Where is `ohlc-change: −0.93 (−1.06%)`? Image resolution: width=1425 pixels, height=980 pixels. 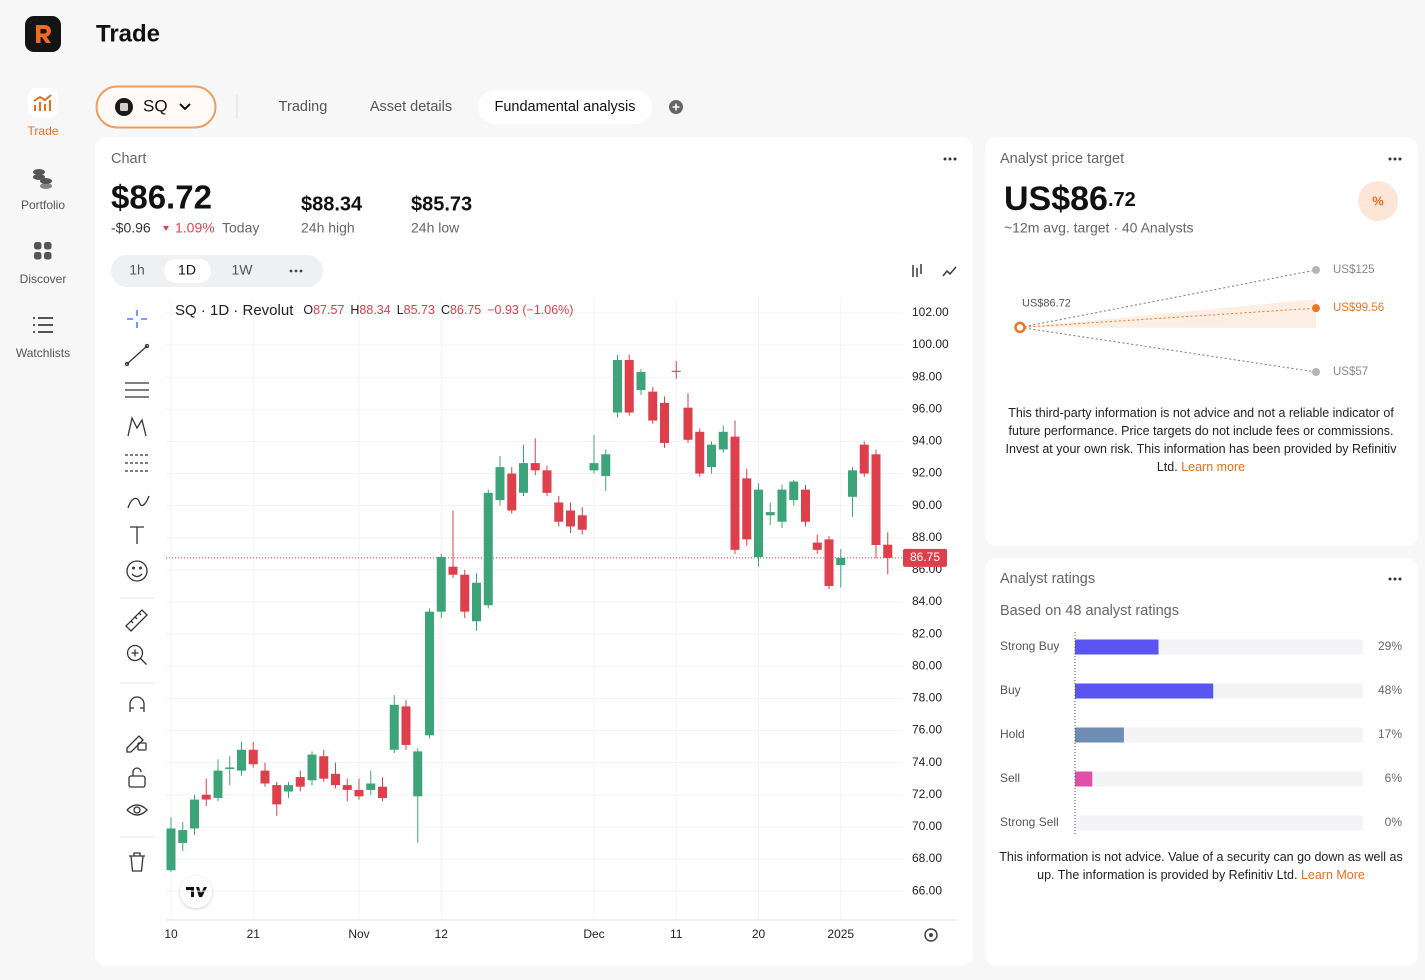
ohlc-change: −0.93 (−1.06%) is located at coordinates (530, 310).